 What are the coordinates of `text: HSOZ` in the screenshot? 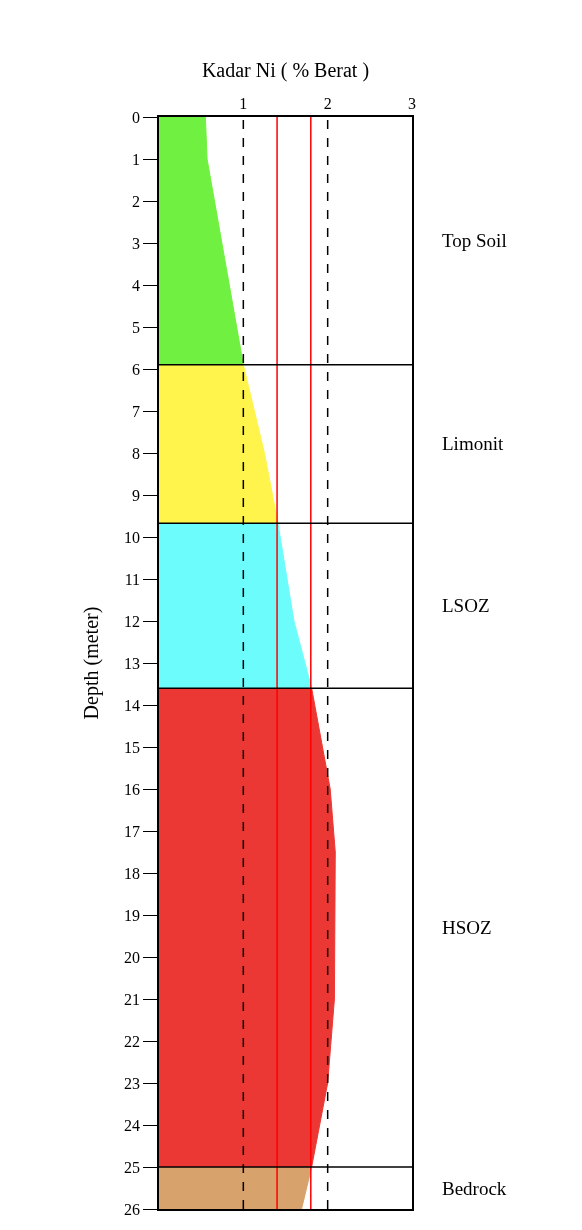 It's located at (467, 927).